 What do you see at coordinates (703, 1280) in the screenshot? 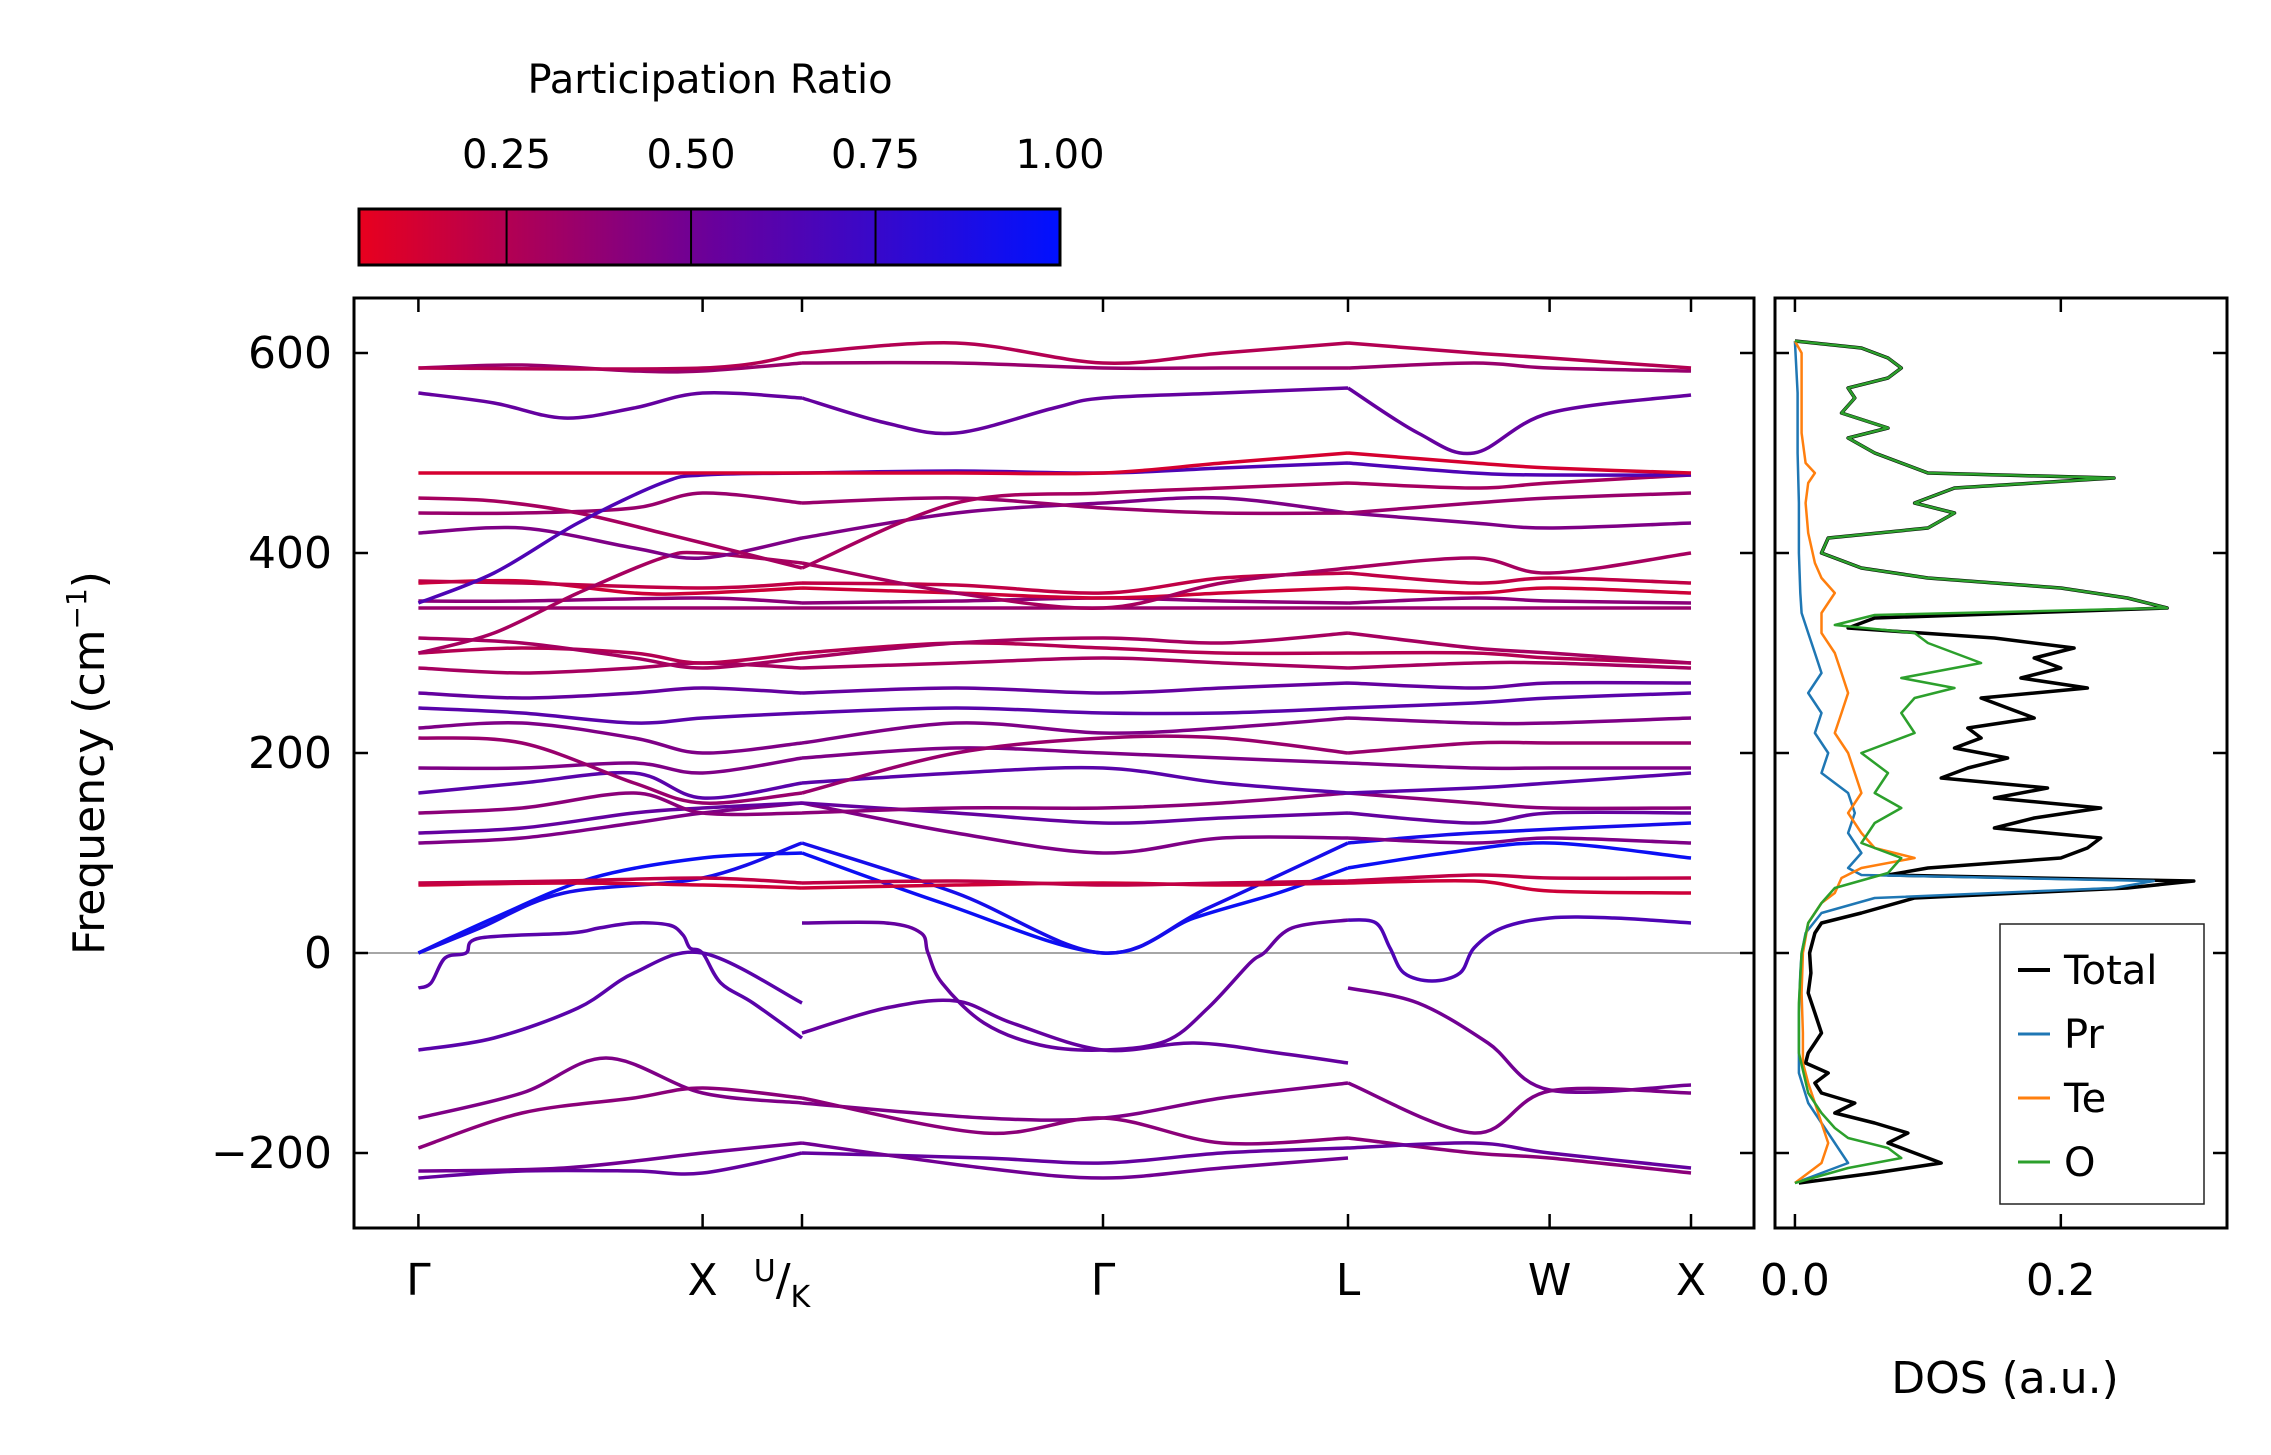
I see `k-point-label-1: X` at bounding box center [703, 1280].